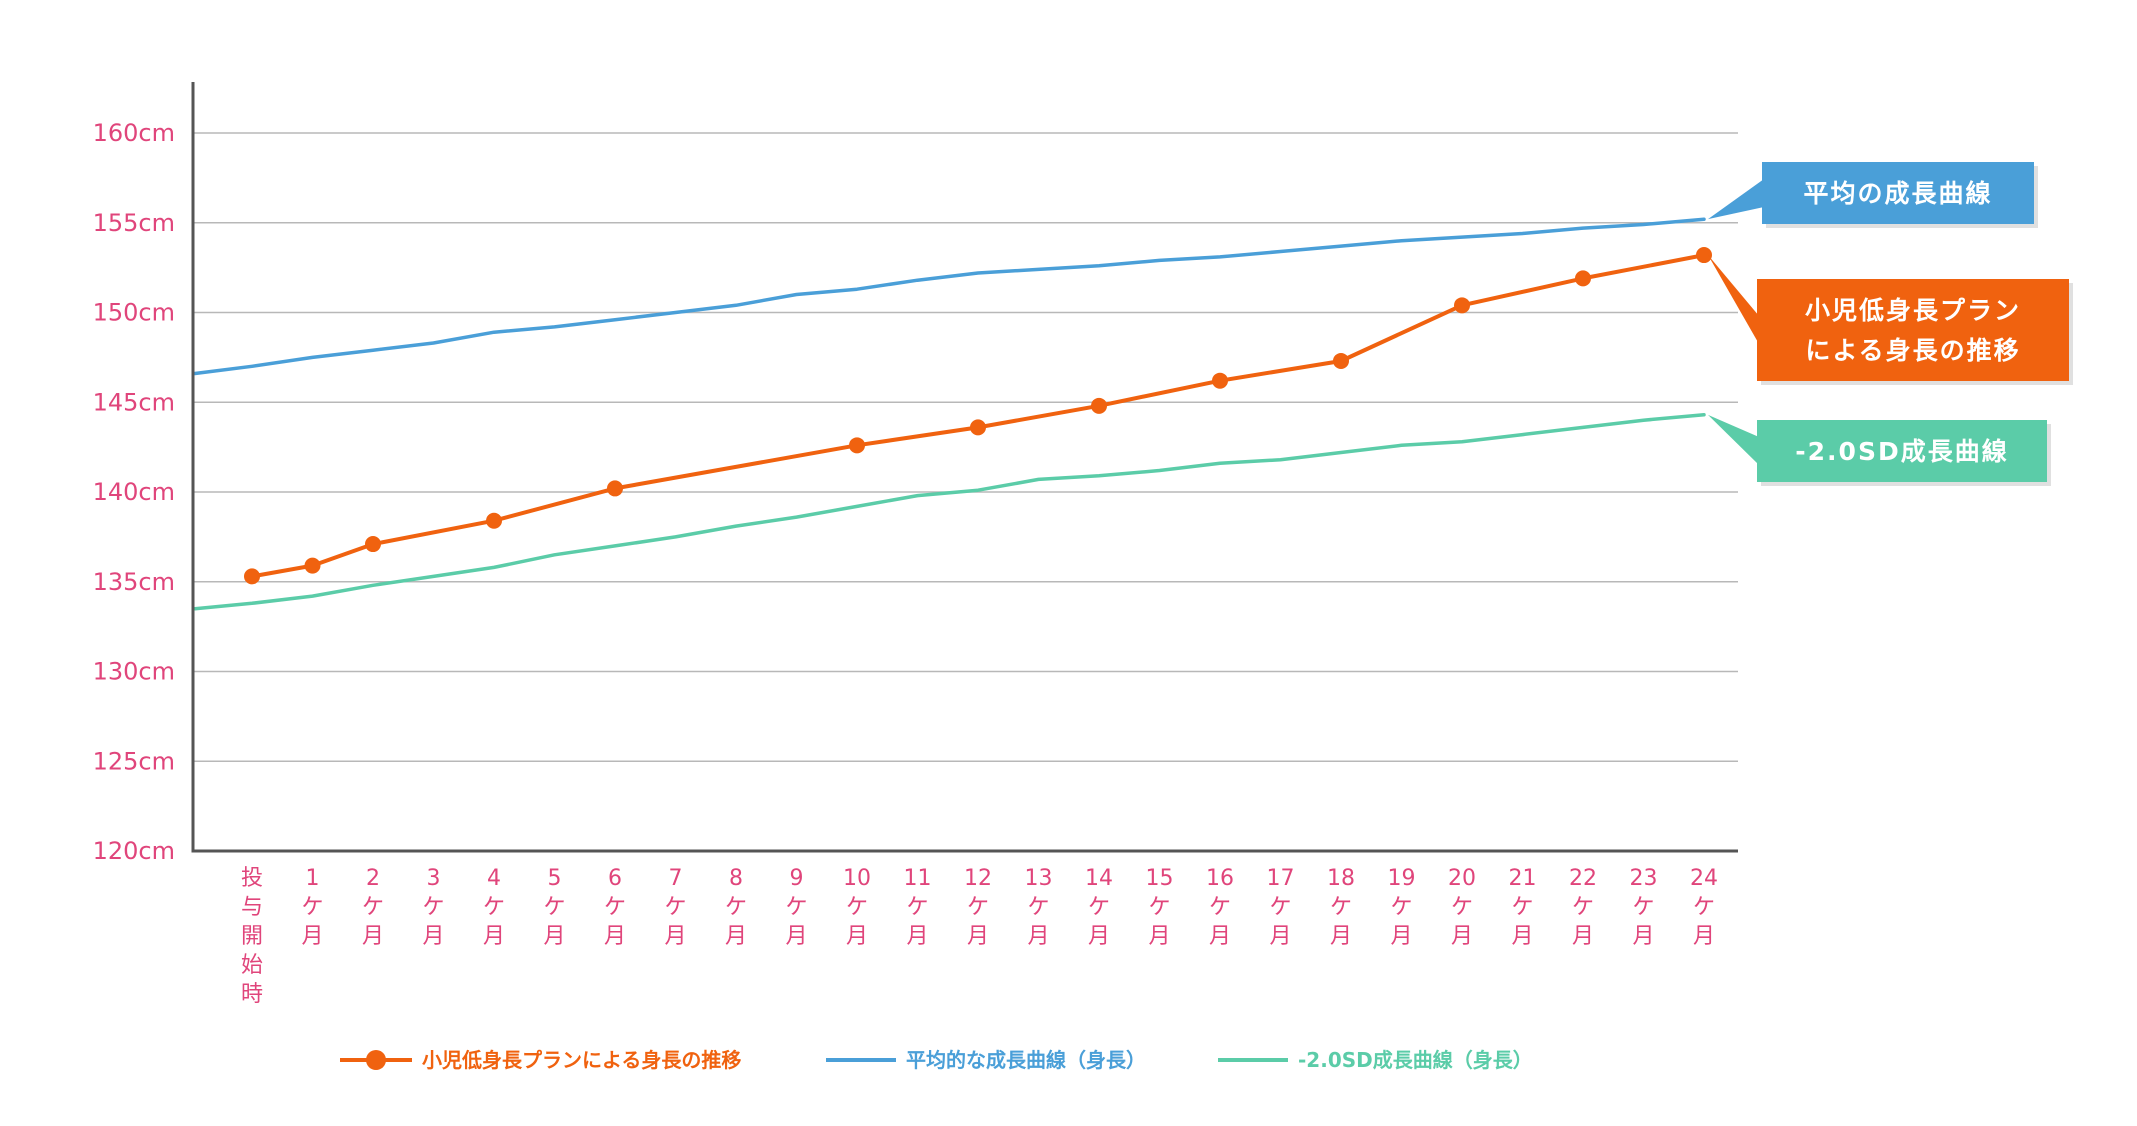 This screenshot has width=2137, height=1126. I want to click on x-tick-char: 18, so click(1341, 878).